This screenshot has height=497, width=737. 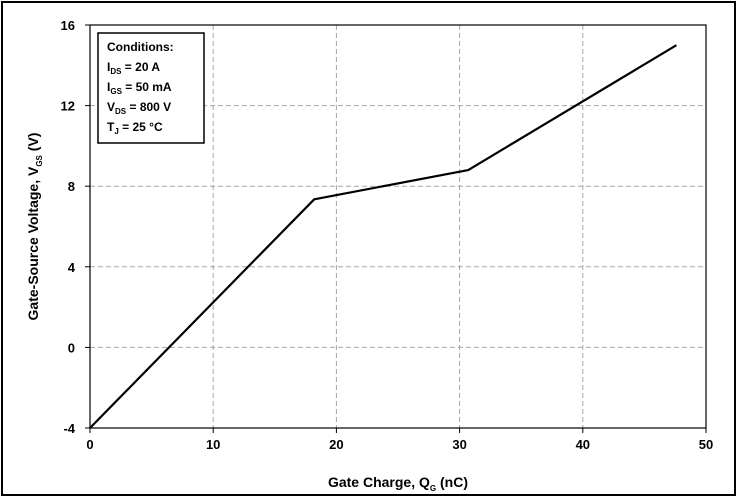 I want to click on x-tick-label: 40, so click(x=583, y=444).